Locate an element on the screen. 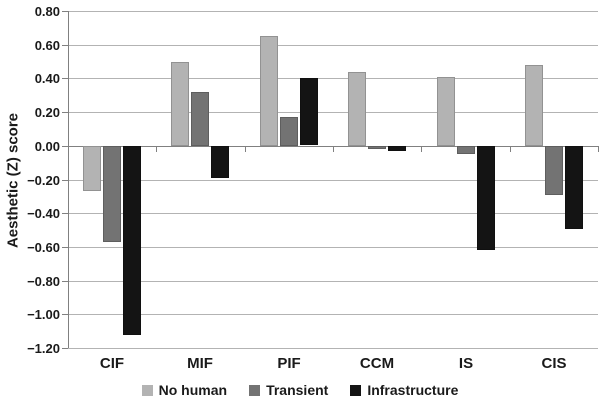 The width and height of the screenshot is (600, 404). y-tick-label: 0.40 is located at coordinates (47, 78).